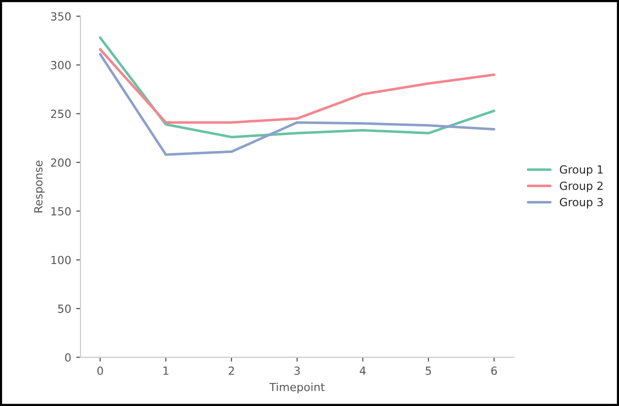  Describe the element at coordinates (61, 16) in the screenshot. I see `y-tick-label: 350` at that location.